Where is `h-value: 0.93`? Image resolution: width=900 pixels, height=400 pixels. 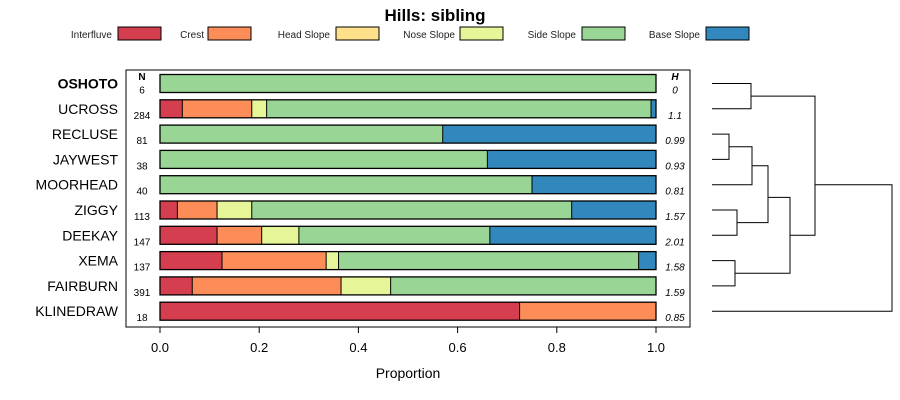
h-value: 0.93 is located at coordinates (675, 166).